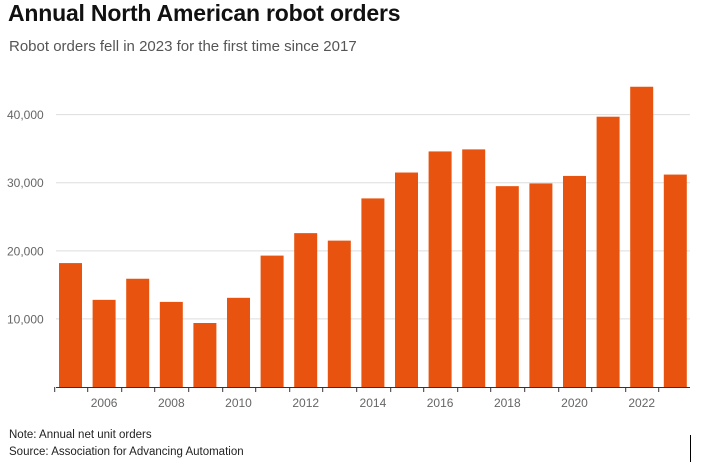 This screenshot has height=467, width=706. Describe the element at coordinates (373, 292) in the screenshot. I see `bar-2014` at that location.